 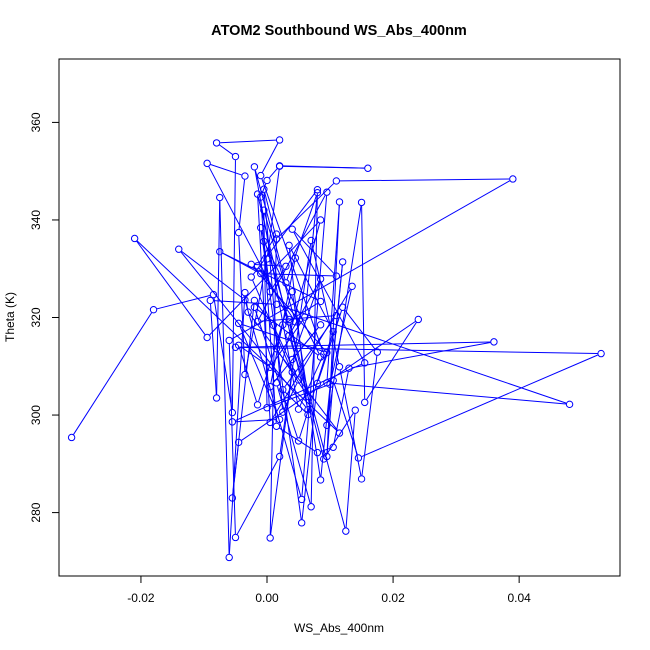 What do you see at coordinates (36, 220) in the screenshot?
I see `y-tick-label: 340` at bounding box center [36, 220].